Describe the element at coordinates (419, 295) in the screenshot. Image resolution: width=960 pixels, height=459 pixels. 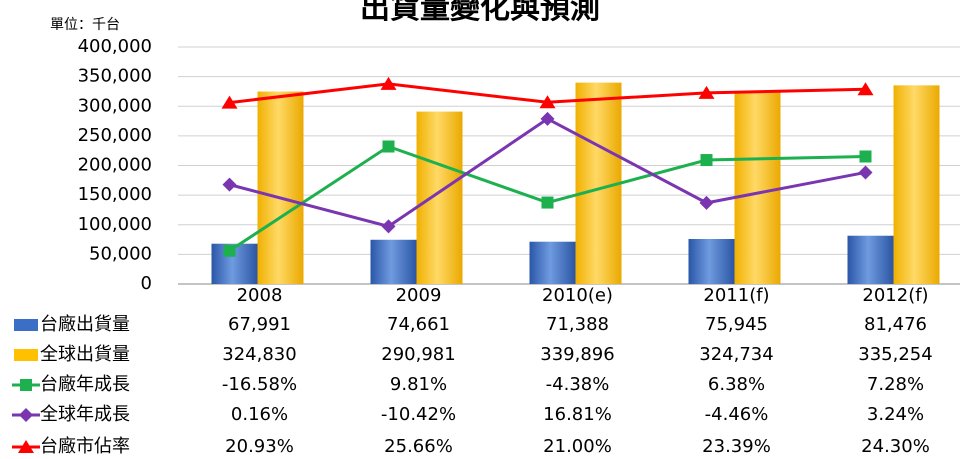
I see `x-tick-label: 2009` at that location.